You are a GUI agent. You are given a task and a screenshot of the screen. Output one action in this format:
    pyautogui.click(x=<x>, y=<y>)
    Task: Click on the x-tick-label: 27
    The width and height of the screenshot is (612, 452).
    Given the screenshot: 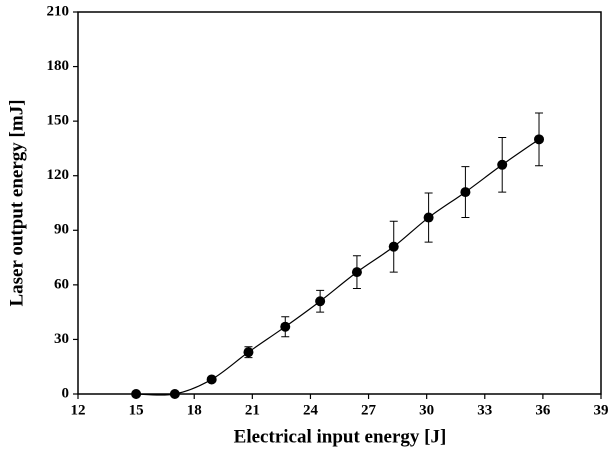 What is the action you would take?
    pyautogui.click(x=369, y=410)
    